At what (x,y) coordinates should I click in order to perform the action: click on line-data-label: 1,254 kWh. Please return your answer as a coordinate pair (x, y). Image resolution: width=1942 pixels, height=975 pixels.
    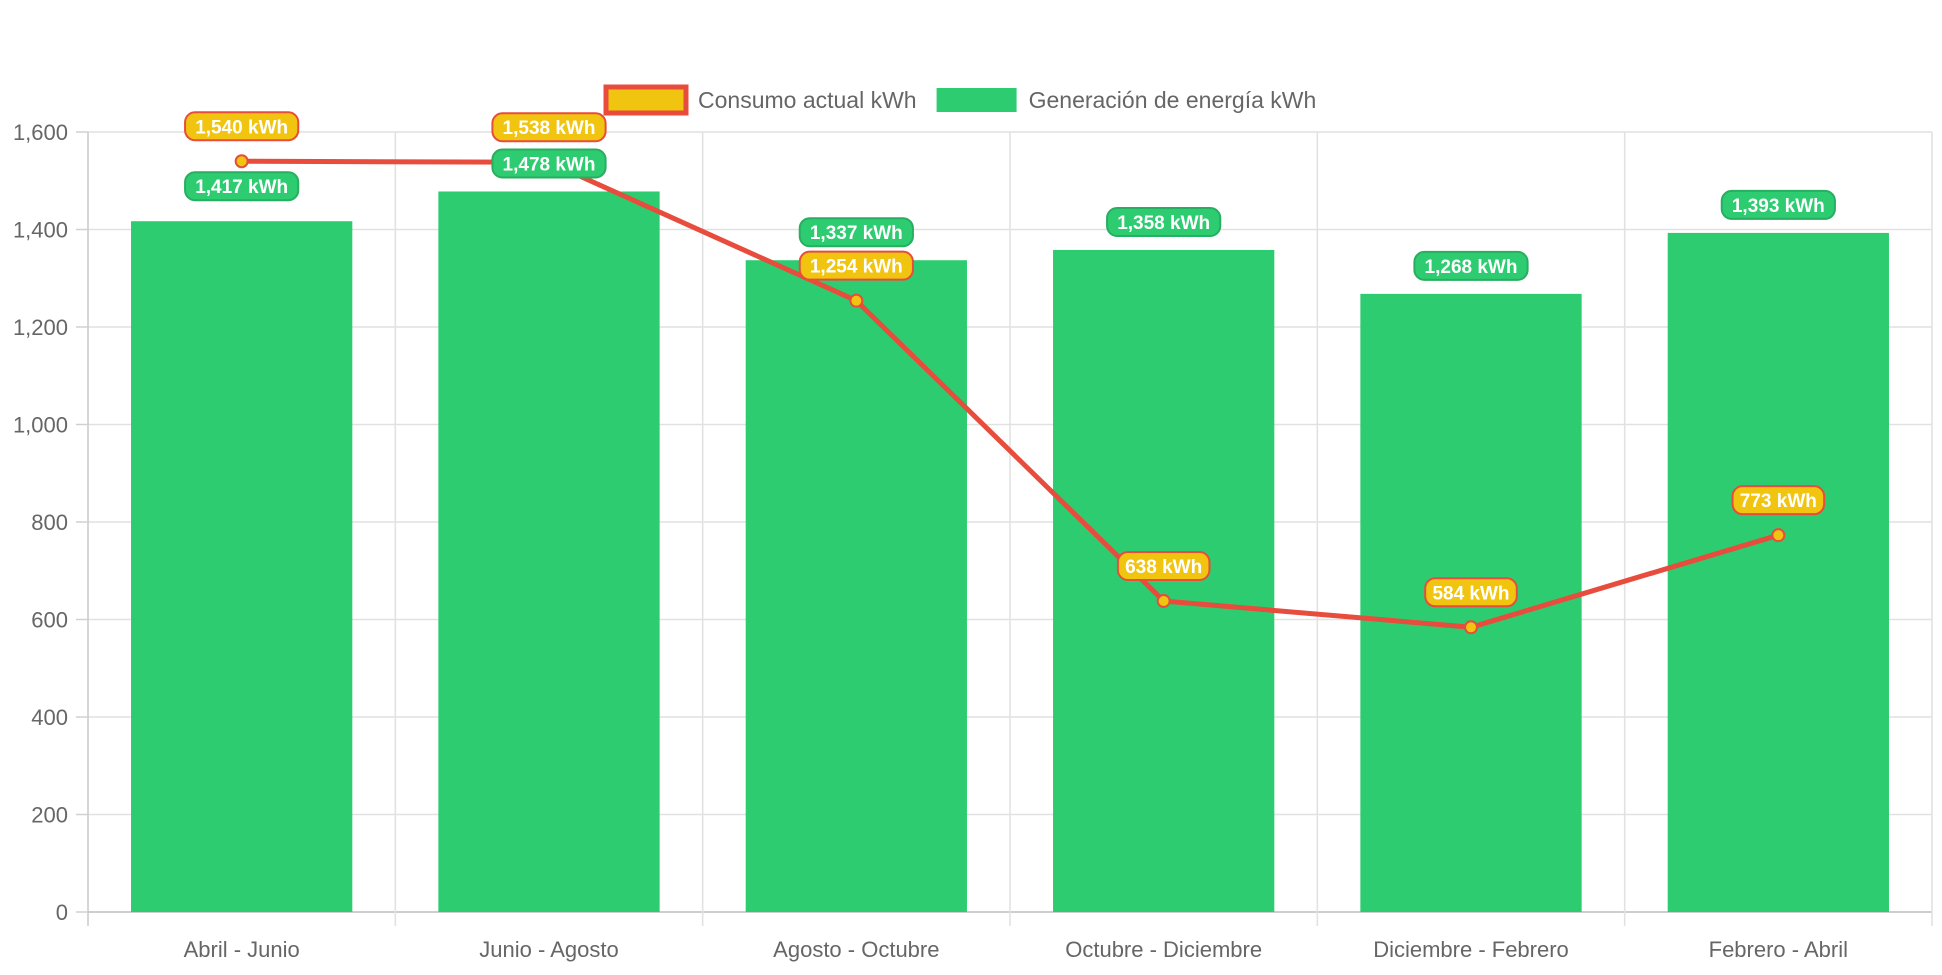
    Looking at the image, I should click on (856, 265).